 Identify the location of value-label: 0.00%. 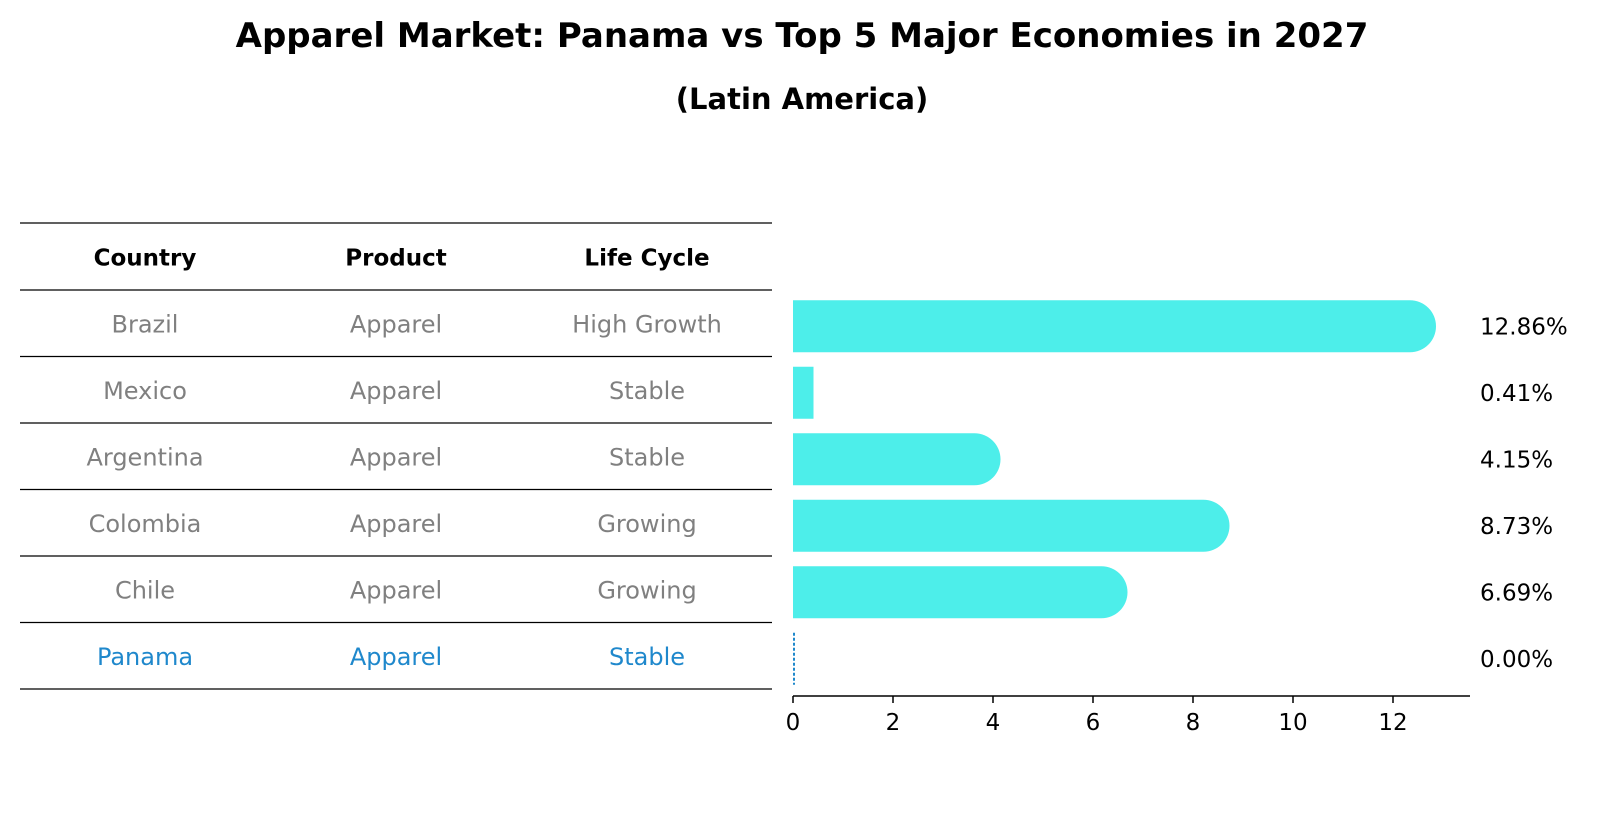
(1516, 660).